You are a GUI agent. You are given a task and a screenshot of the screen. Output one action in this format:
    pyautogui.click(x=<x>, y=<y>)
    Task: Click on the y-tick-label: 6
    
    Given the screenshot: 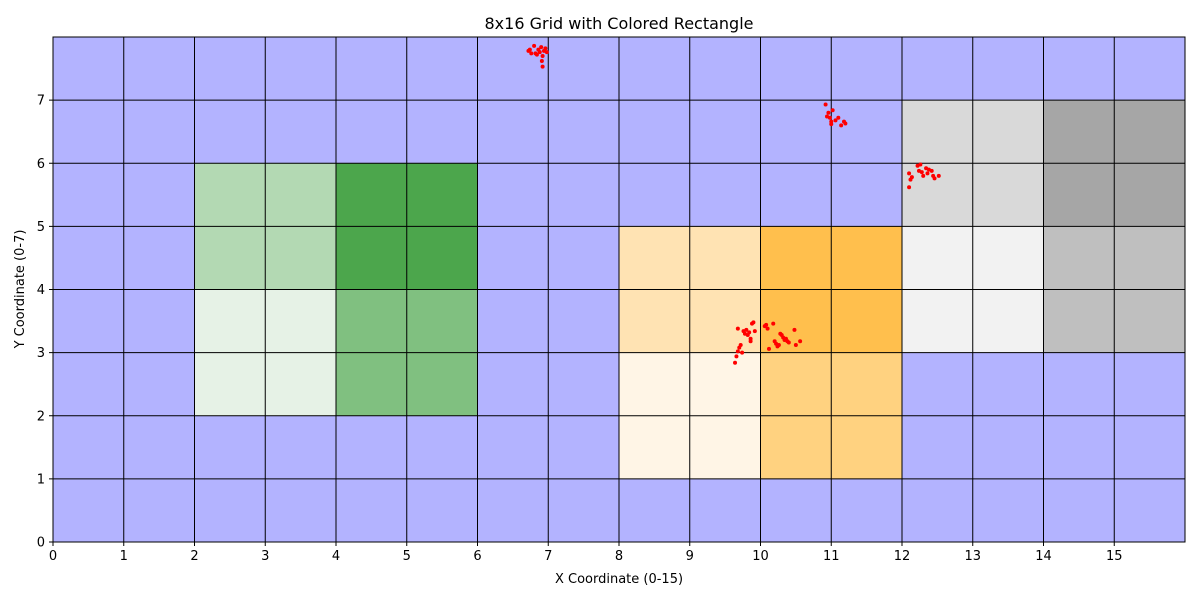 What is the action you would take?
    pyautogui.click(x=41, y=164)
    